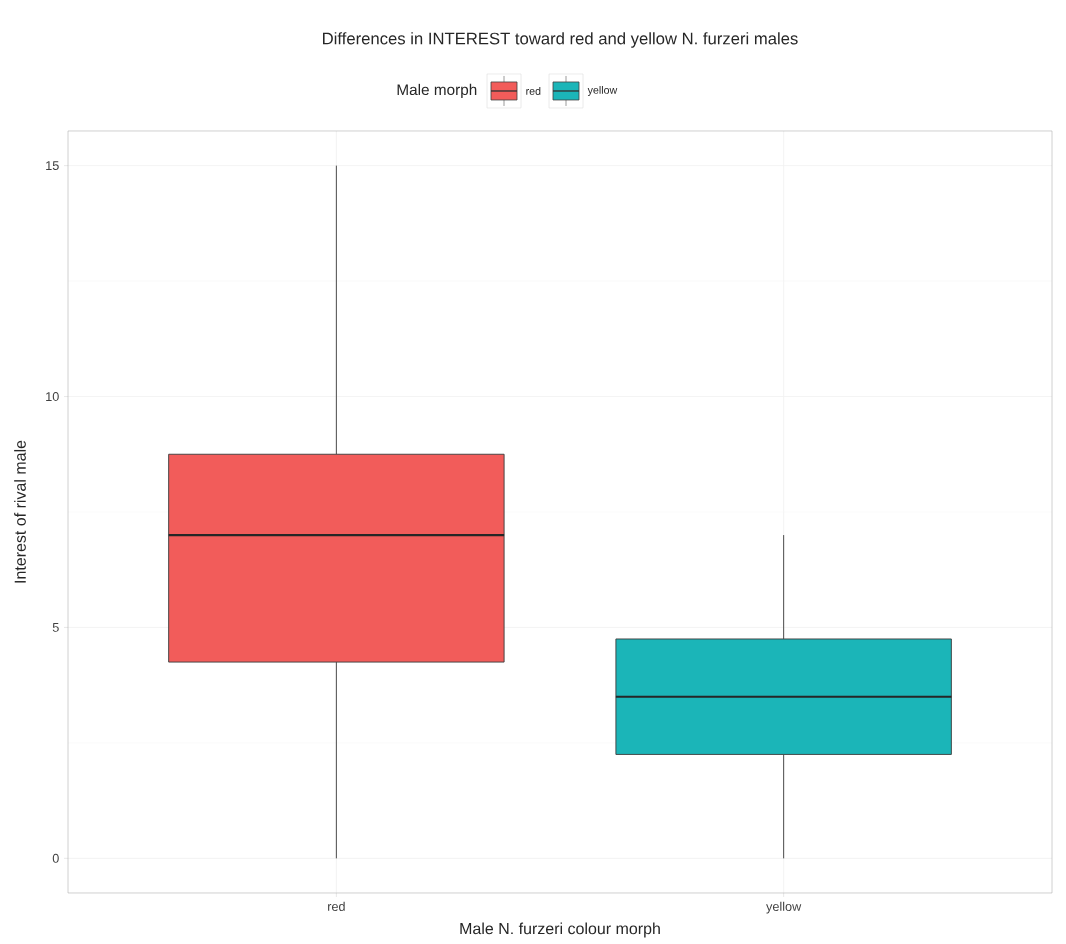 Image resolution: width=1066 pixels, height=944 pixels. What do you see at coordinates (533, 91) in the screenshot?
I see `legend-label: red` at bounding box center [533, 91].